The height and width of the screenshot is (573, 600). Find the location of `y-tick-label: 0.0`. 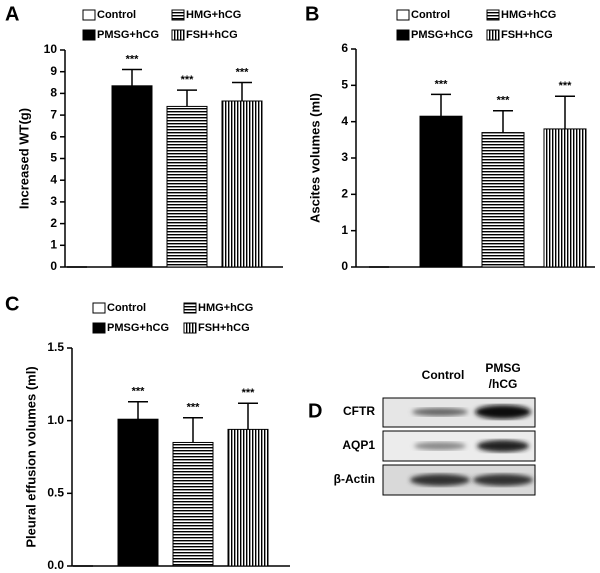

y-tick-label: 0.0 is located at coordinates (55, 565).